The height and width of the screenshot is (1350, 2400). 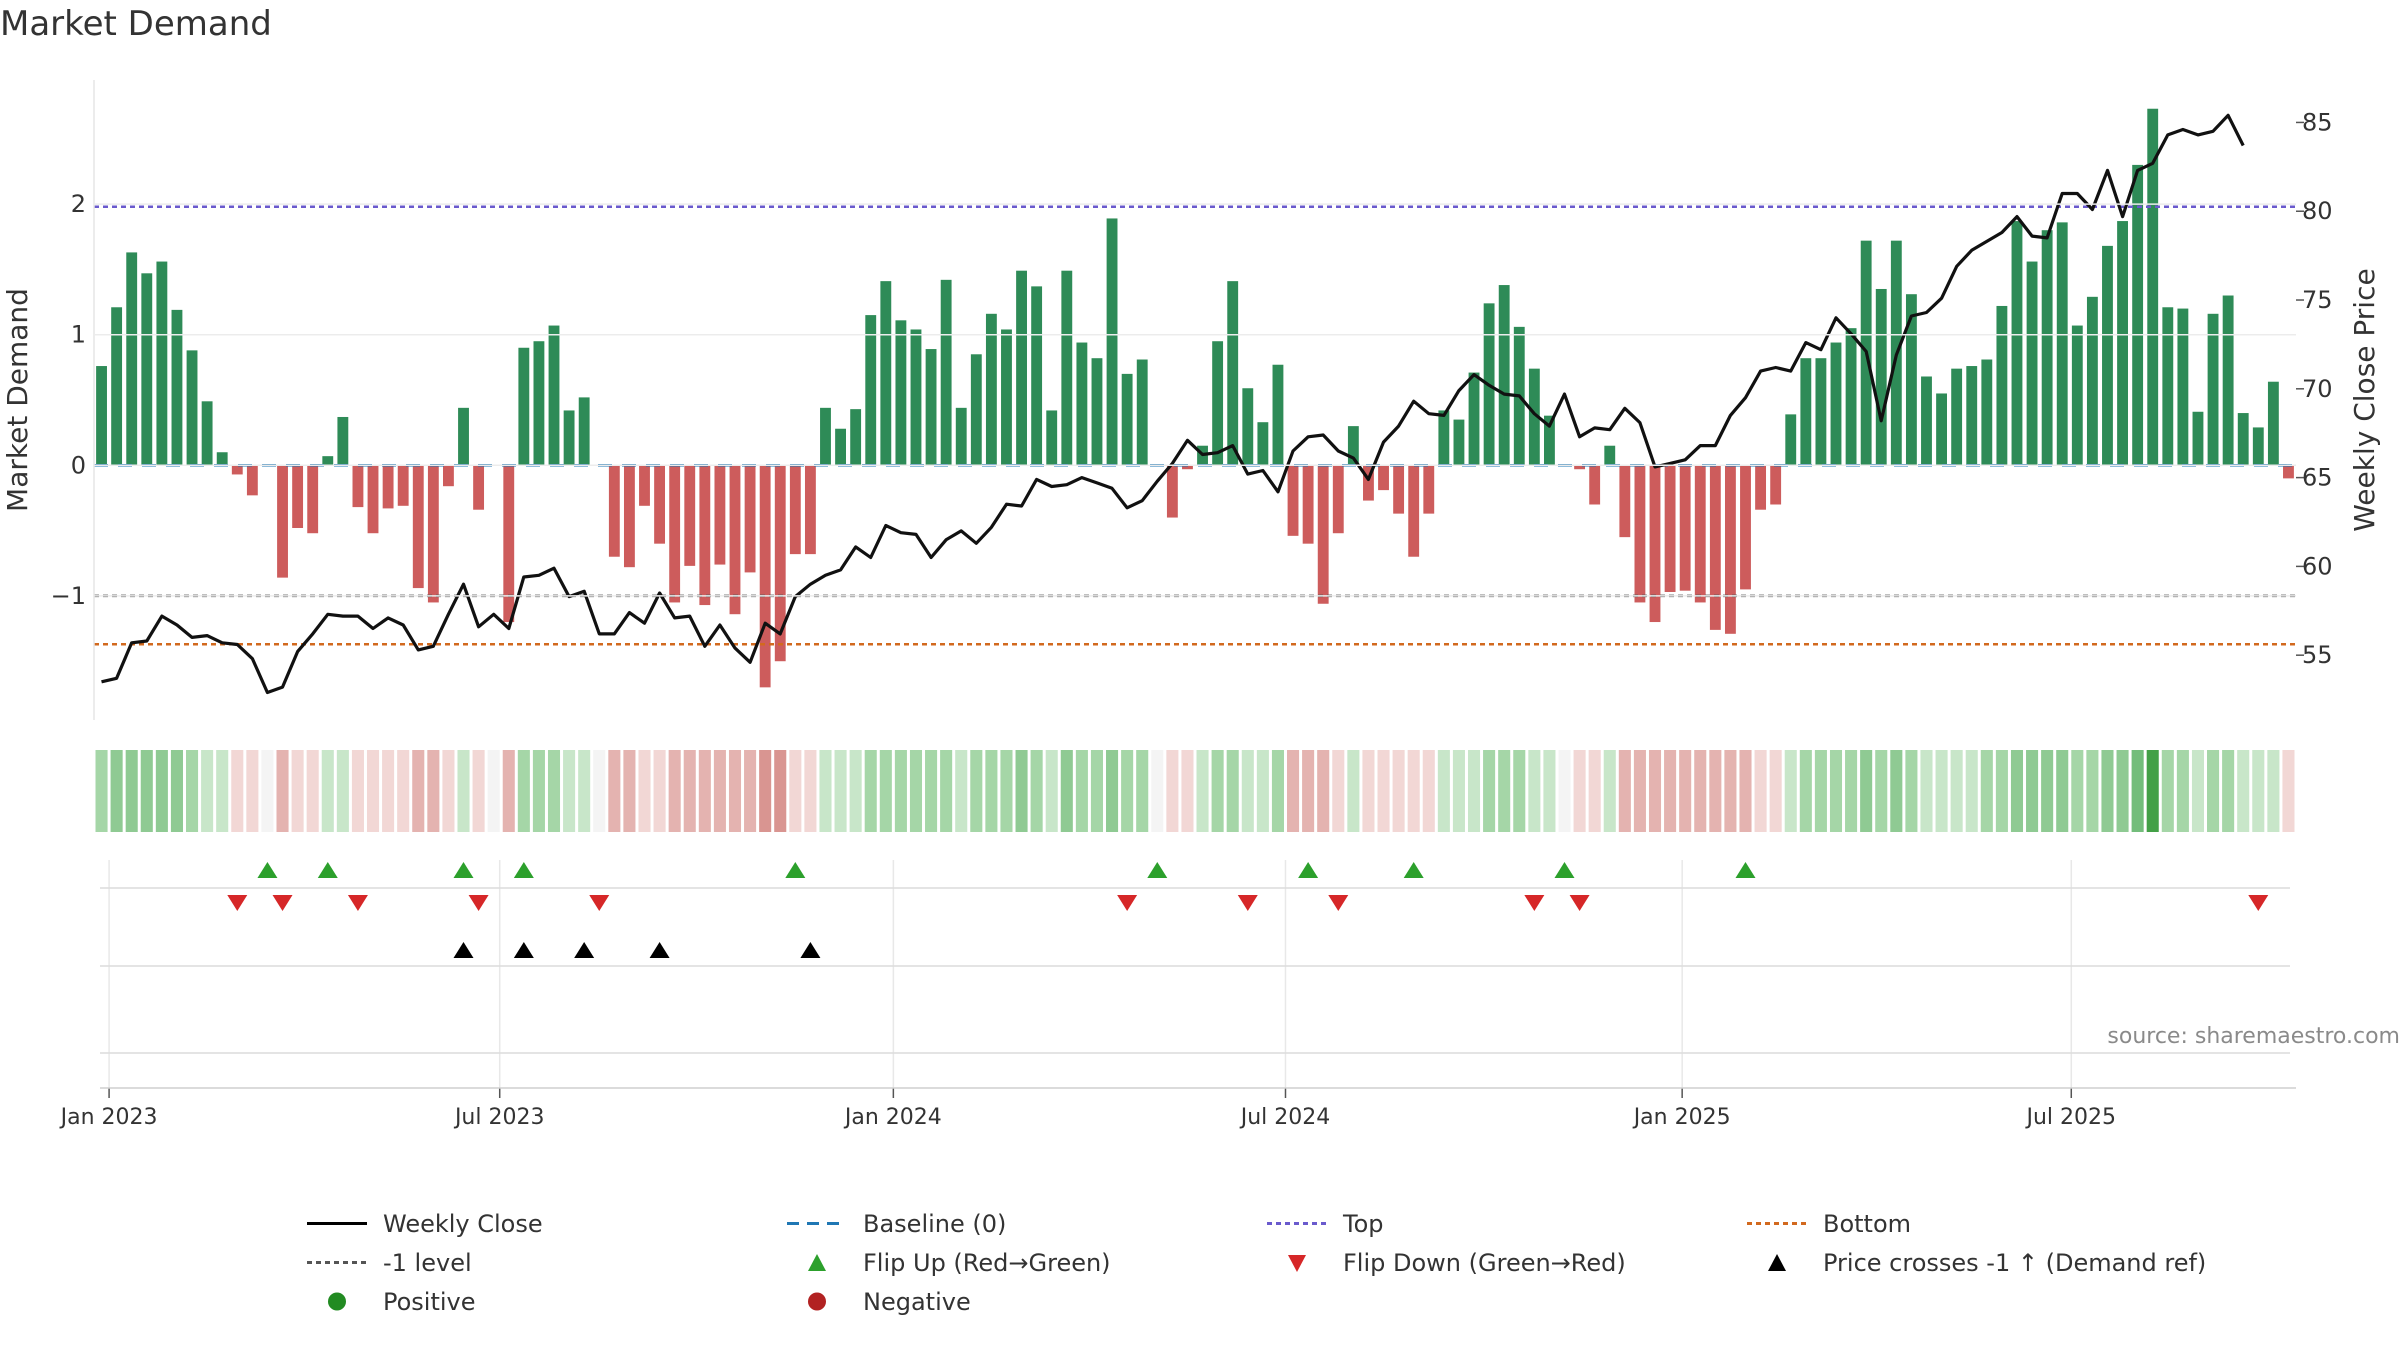 What do you see at coordinates (1681, 1117) in the screenshot?
I see `x-tick-label: Jan 2025` at bounding box center [1681, 1117].